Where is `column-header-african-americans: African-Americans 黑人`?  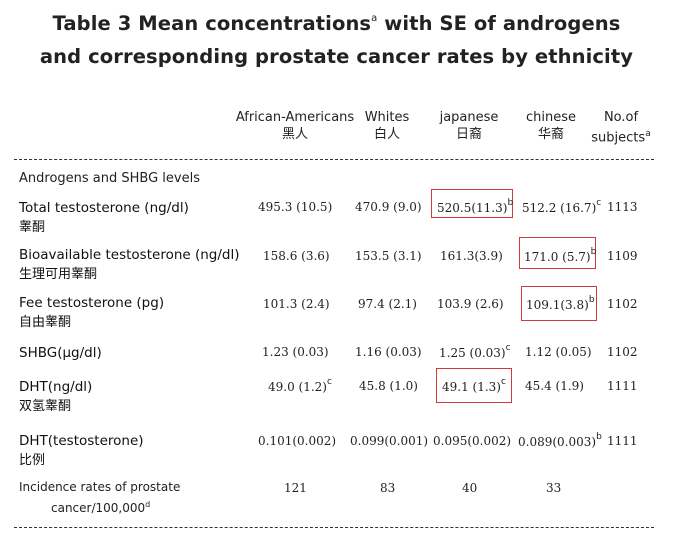 column-header-african-americans: African-Americans 黑人 is located at coordinates (295, 126).